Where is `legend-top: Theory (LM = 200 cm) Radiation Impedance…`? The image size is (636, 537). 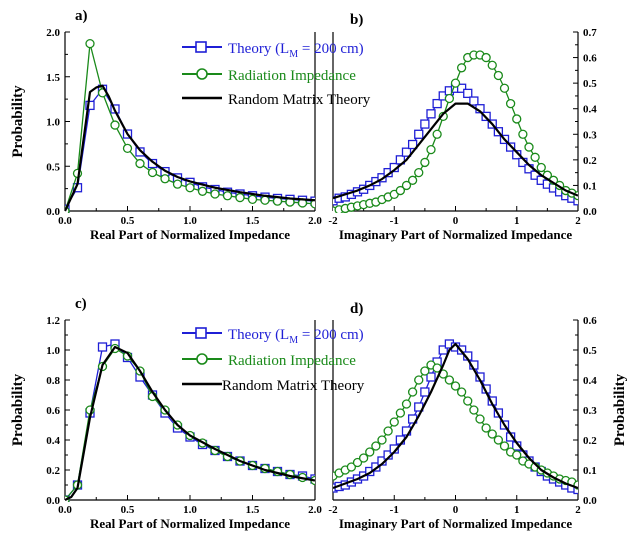 legend-top: Theory (LM = 200 cm) Radiation Impedance… is located at coordinates (276, 74).